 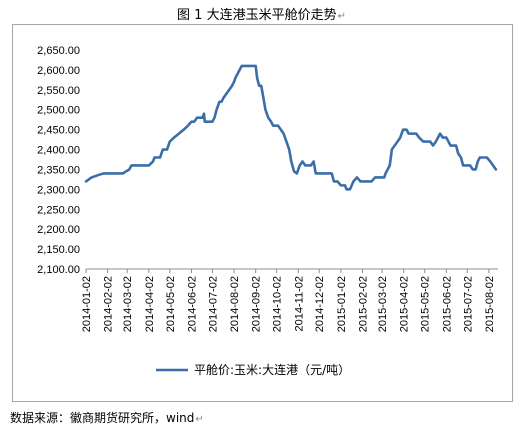 I want to click on y-tick-label: 2,450.00, so click(x=58, y=131).